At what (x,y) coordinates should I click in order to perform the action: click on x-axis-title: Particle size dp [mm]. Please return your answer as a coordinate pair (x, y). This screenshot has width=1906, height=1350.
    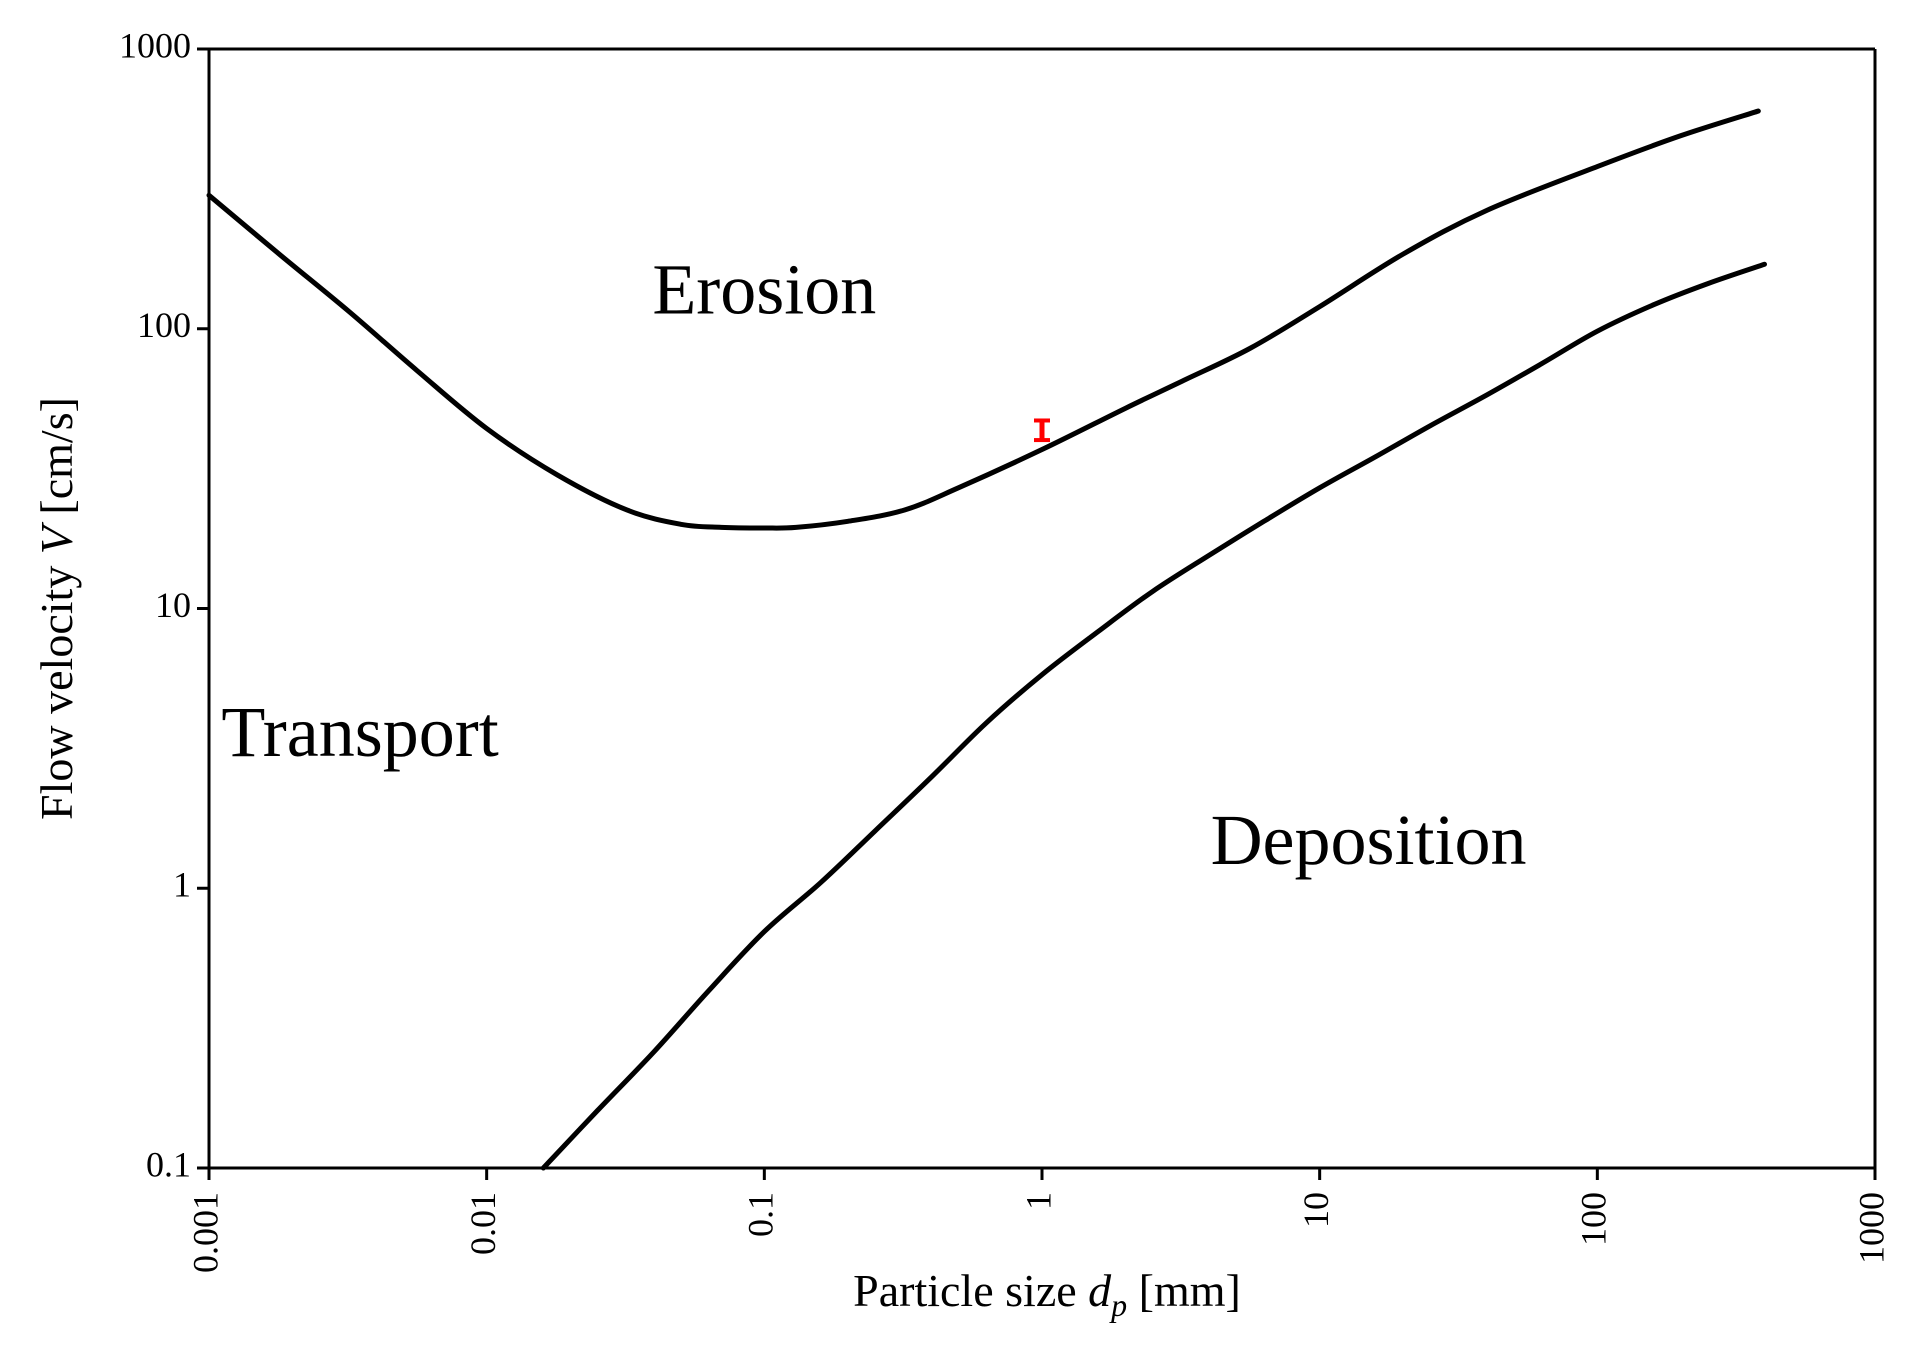
    Looking at the image, I should click on (1047, 1294).